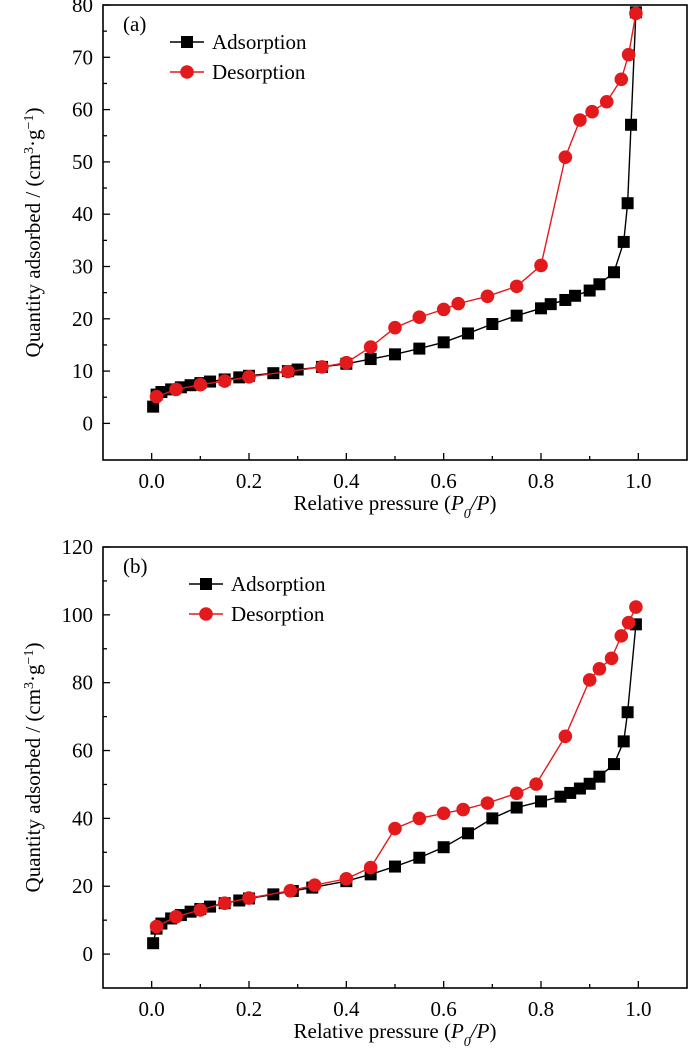  What do you see at coordinates (82, 110) in the screenshot?
I see `y-tick-label-a: 60` at bounding box center [82, 110].